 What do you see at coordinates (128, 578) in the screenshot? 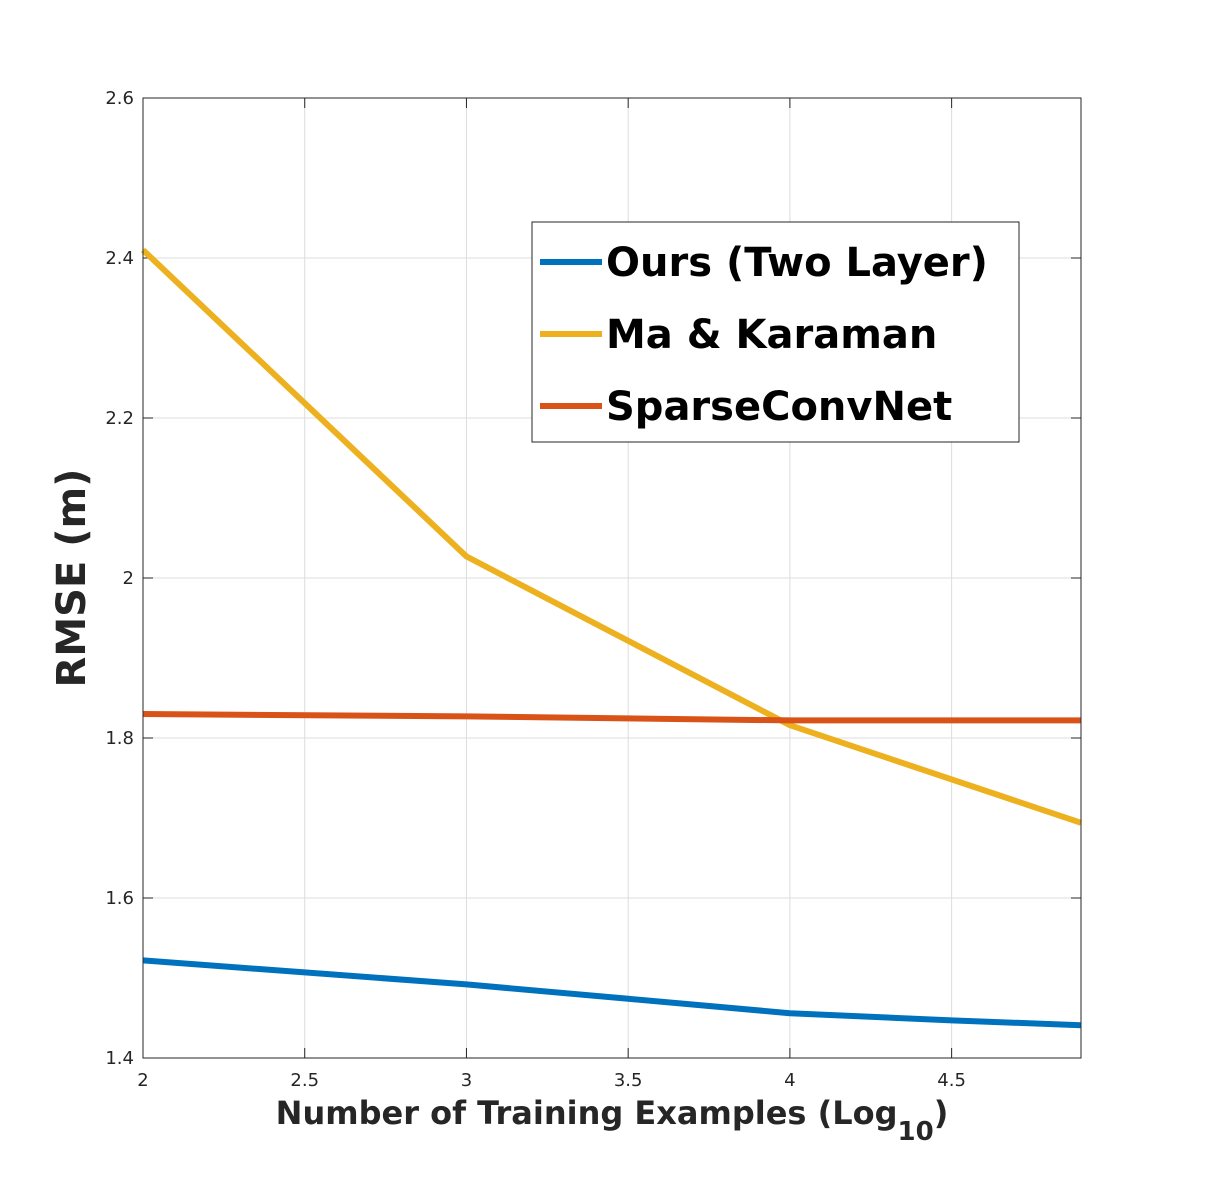
I see `y-tick-label: 2` at bounding box center [128, 578].